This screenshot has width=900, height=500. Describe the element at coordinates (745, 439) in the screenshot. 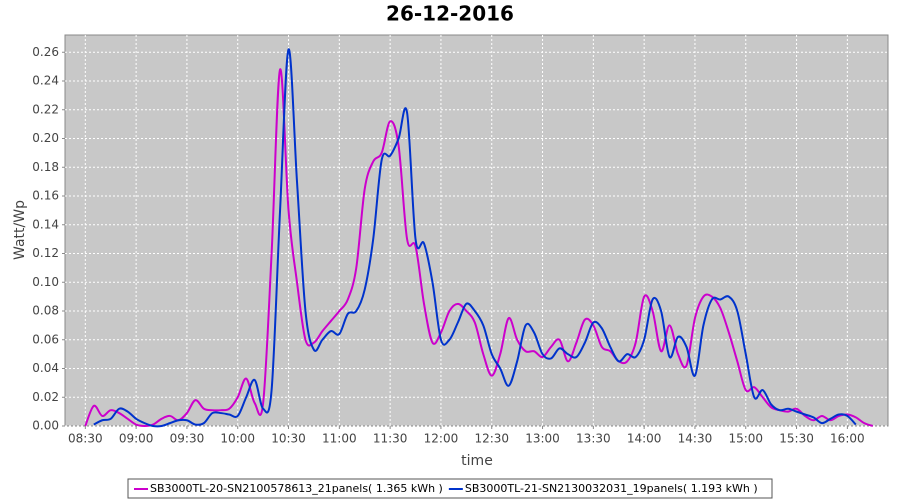

I see `x-tick-label: 15:00` at that location.